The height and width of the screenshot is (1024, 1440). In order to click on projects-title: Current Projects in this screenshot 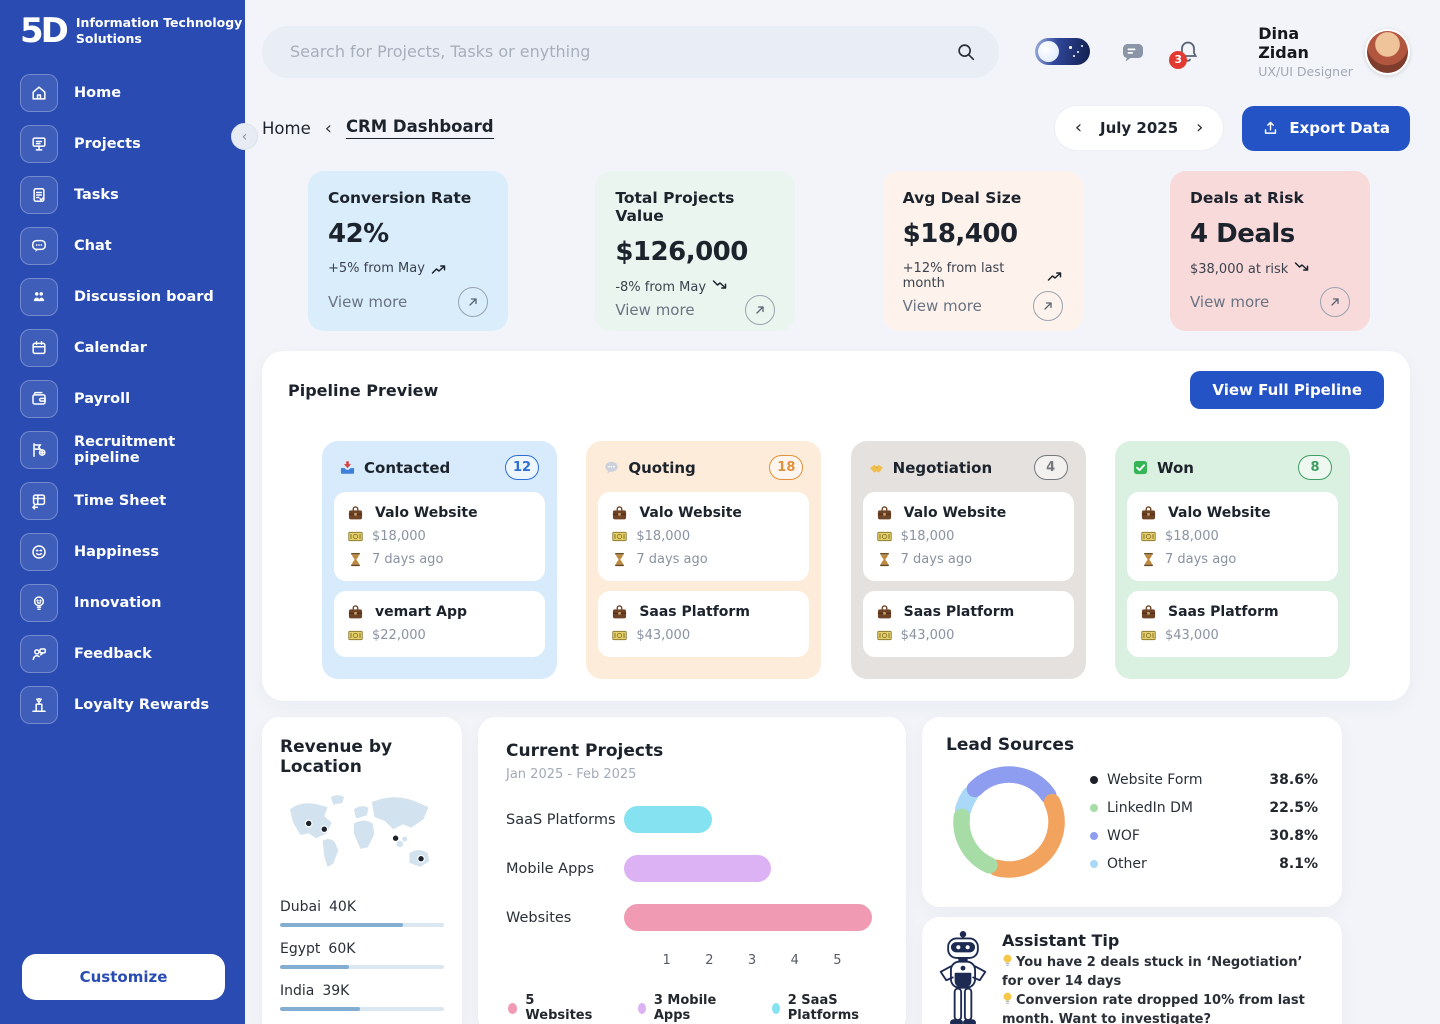, I will do `click(585, 751)`.